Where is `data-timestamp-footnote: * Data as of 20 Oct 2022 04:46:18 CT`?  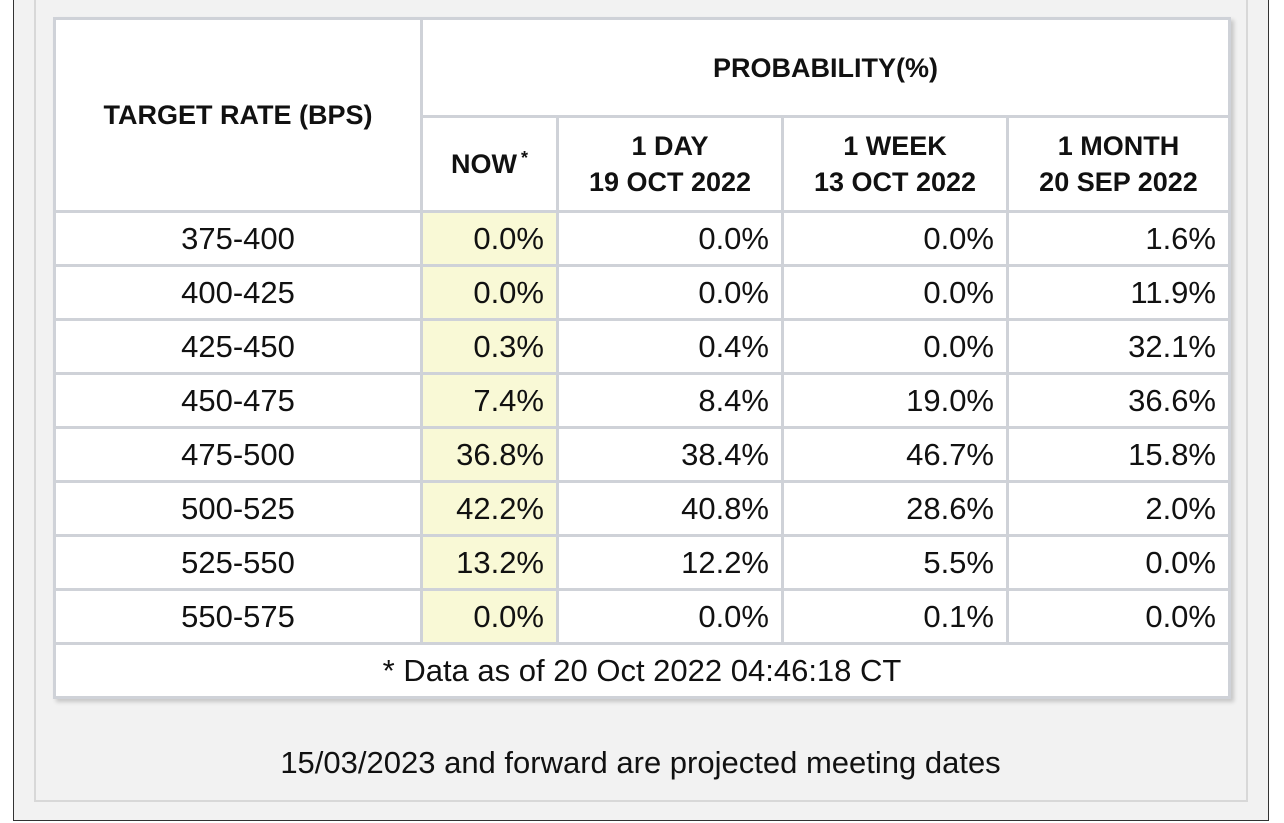 data-timestamp-footnote: * Data as of 20 Oct 2022 04:46:18 CT is located at coordinates (642, 670).